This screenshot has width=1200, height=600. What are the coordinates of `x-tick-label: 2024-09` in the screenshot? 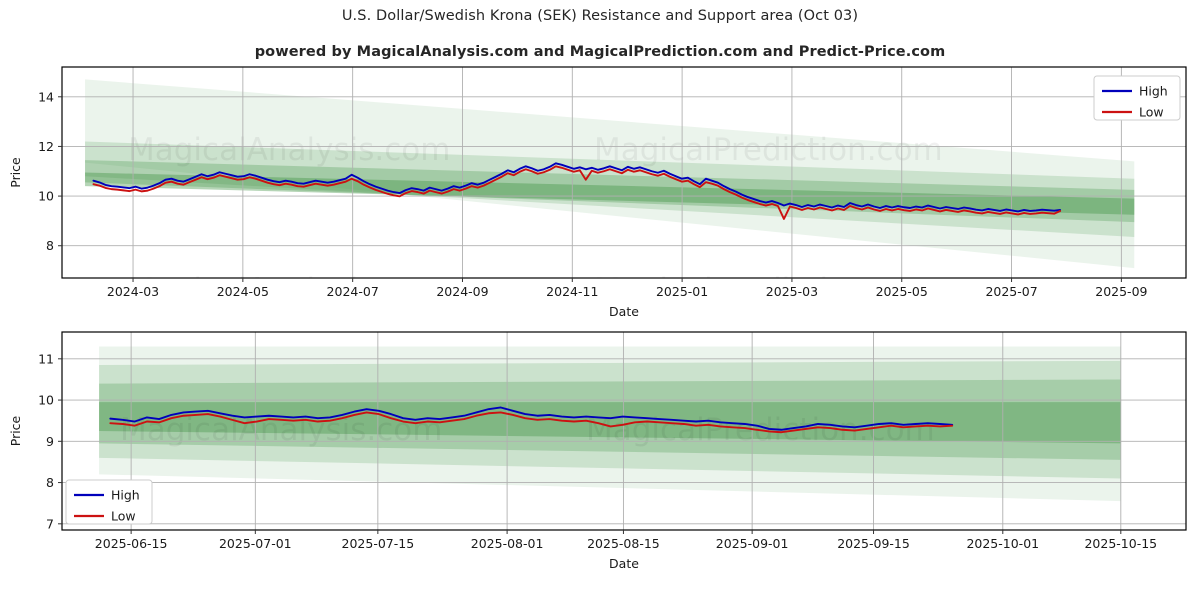 It's located at (462, 291).